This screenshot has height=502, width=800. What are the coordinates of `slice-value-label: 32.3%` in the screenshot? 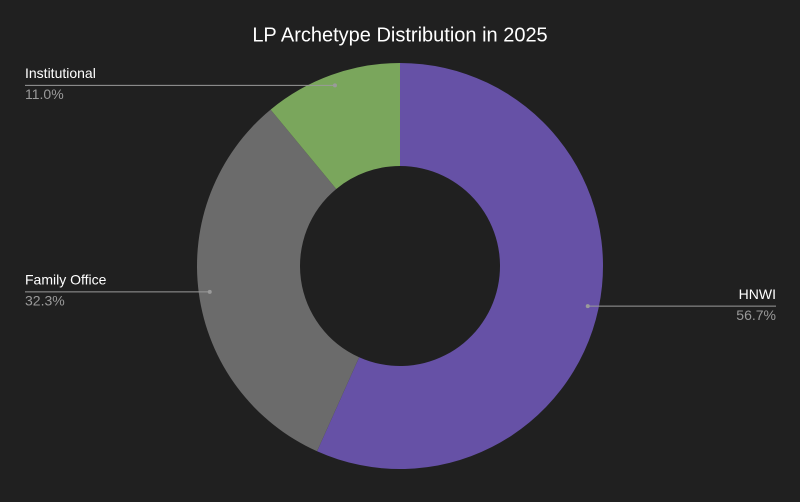 It's located at (45, 301).